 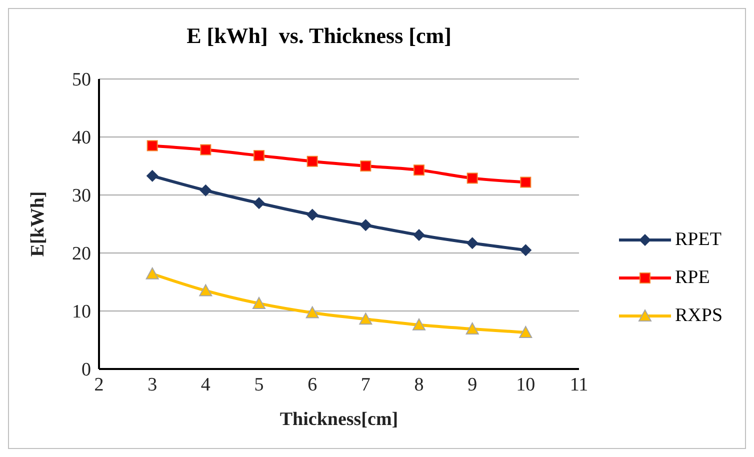 What do you see at coordinates (419, 385) in the screenshot?
I see `x-tick-label: 8` at bounding box center [419, 385].